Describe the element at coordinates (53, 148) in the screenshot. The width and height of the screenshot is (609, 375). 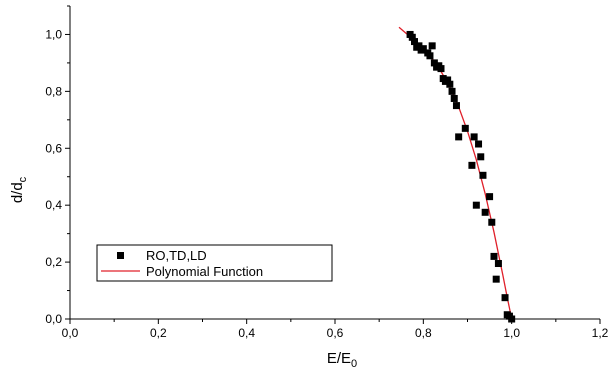
I see `y-tick-label: 0,6` at that location.